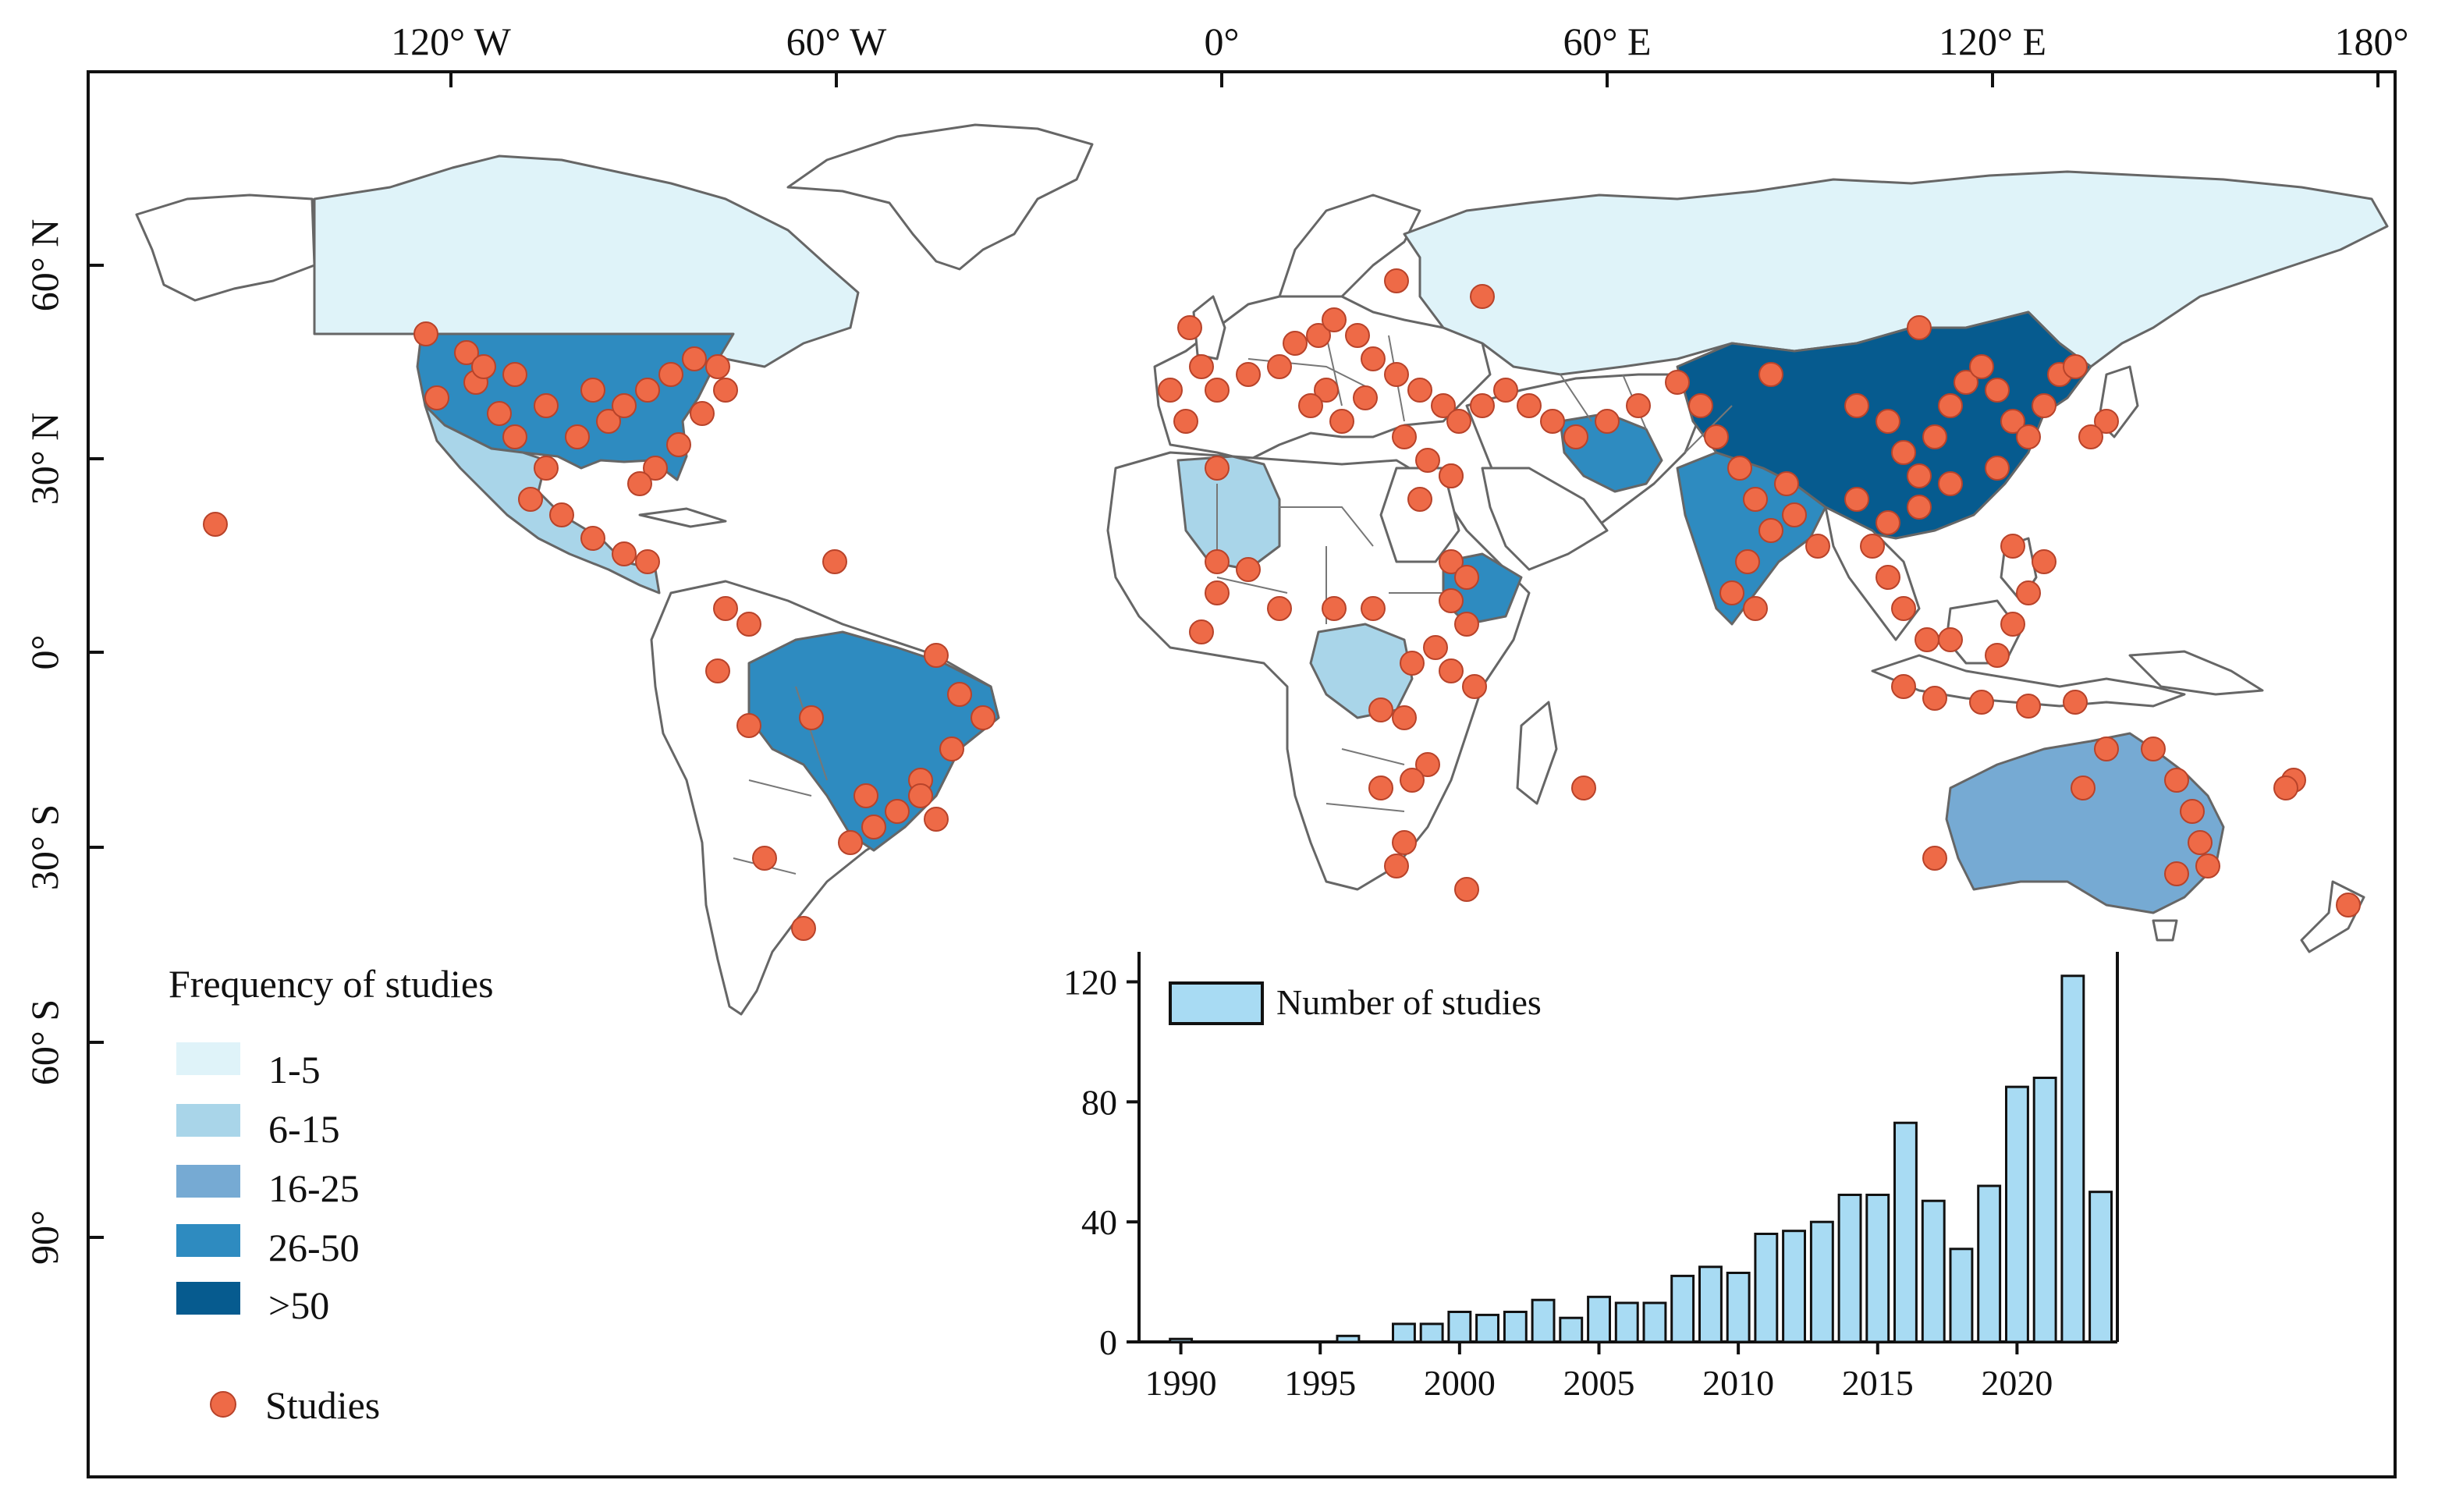  Describe the element at coordinates (940, 197) in the screenshot. I see `land-greenland` at that location.